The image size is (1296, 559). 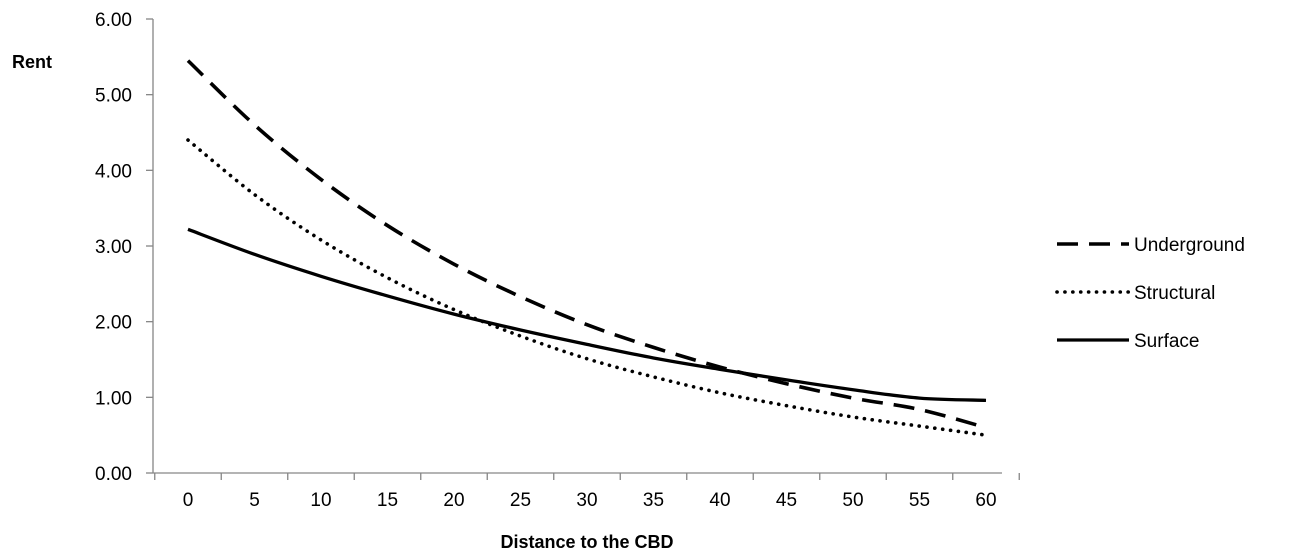 What do you see at coordinates (387, 500) in the screenshot?
I see `x-tick-label: 15` at bounding box center [387, 500].